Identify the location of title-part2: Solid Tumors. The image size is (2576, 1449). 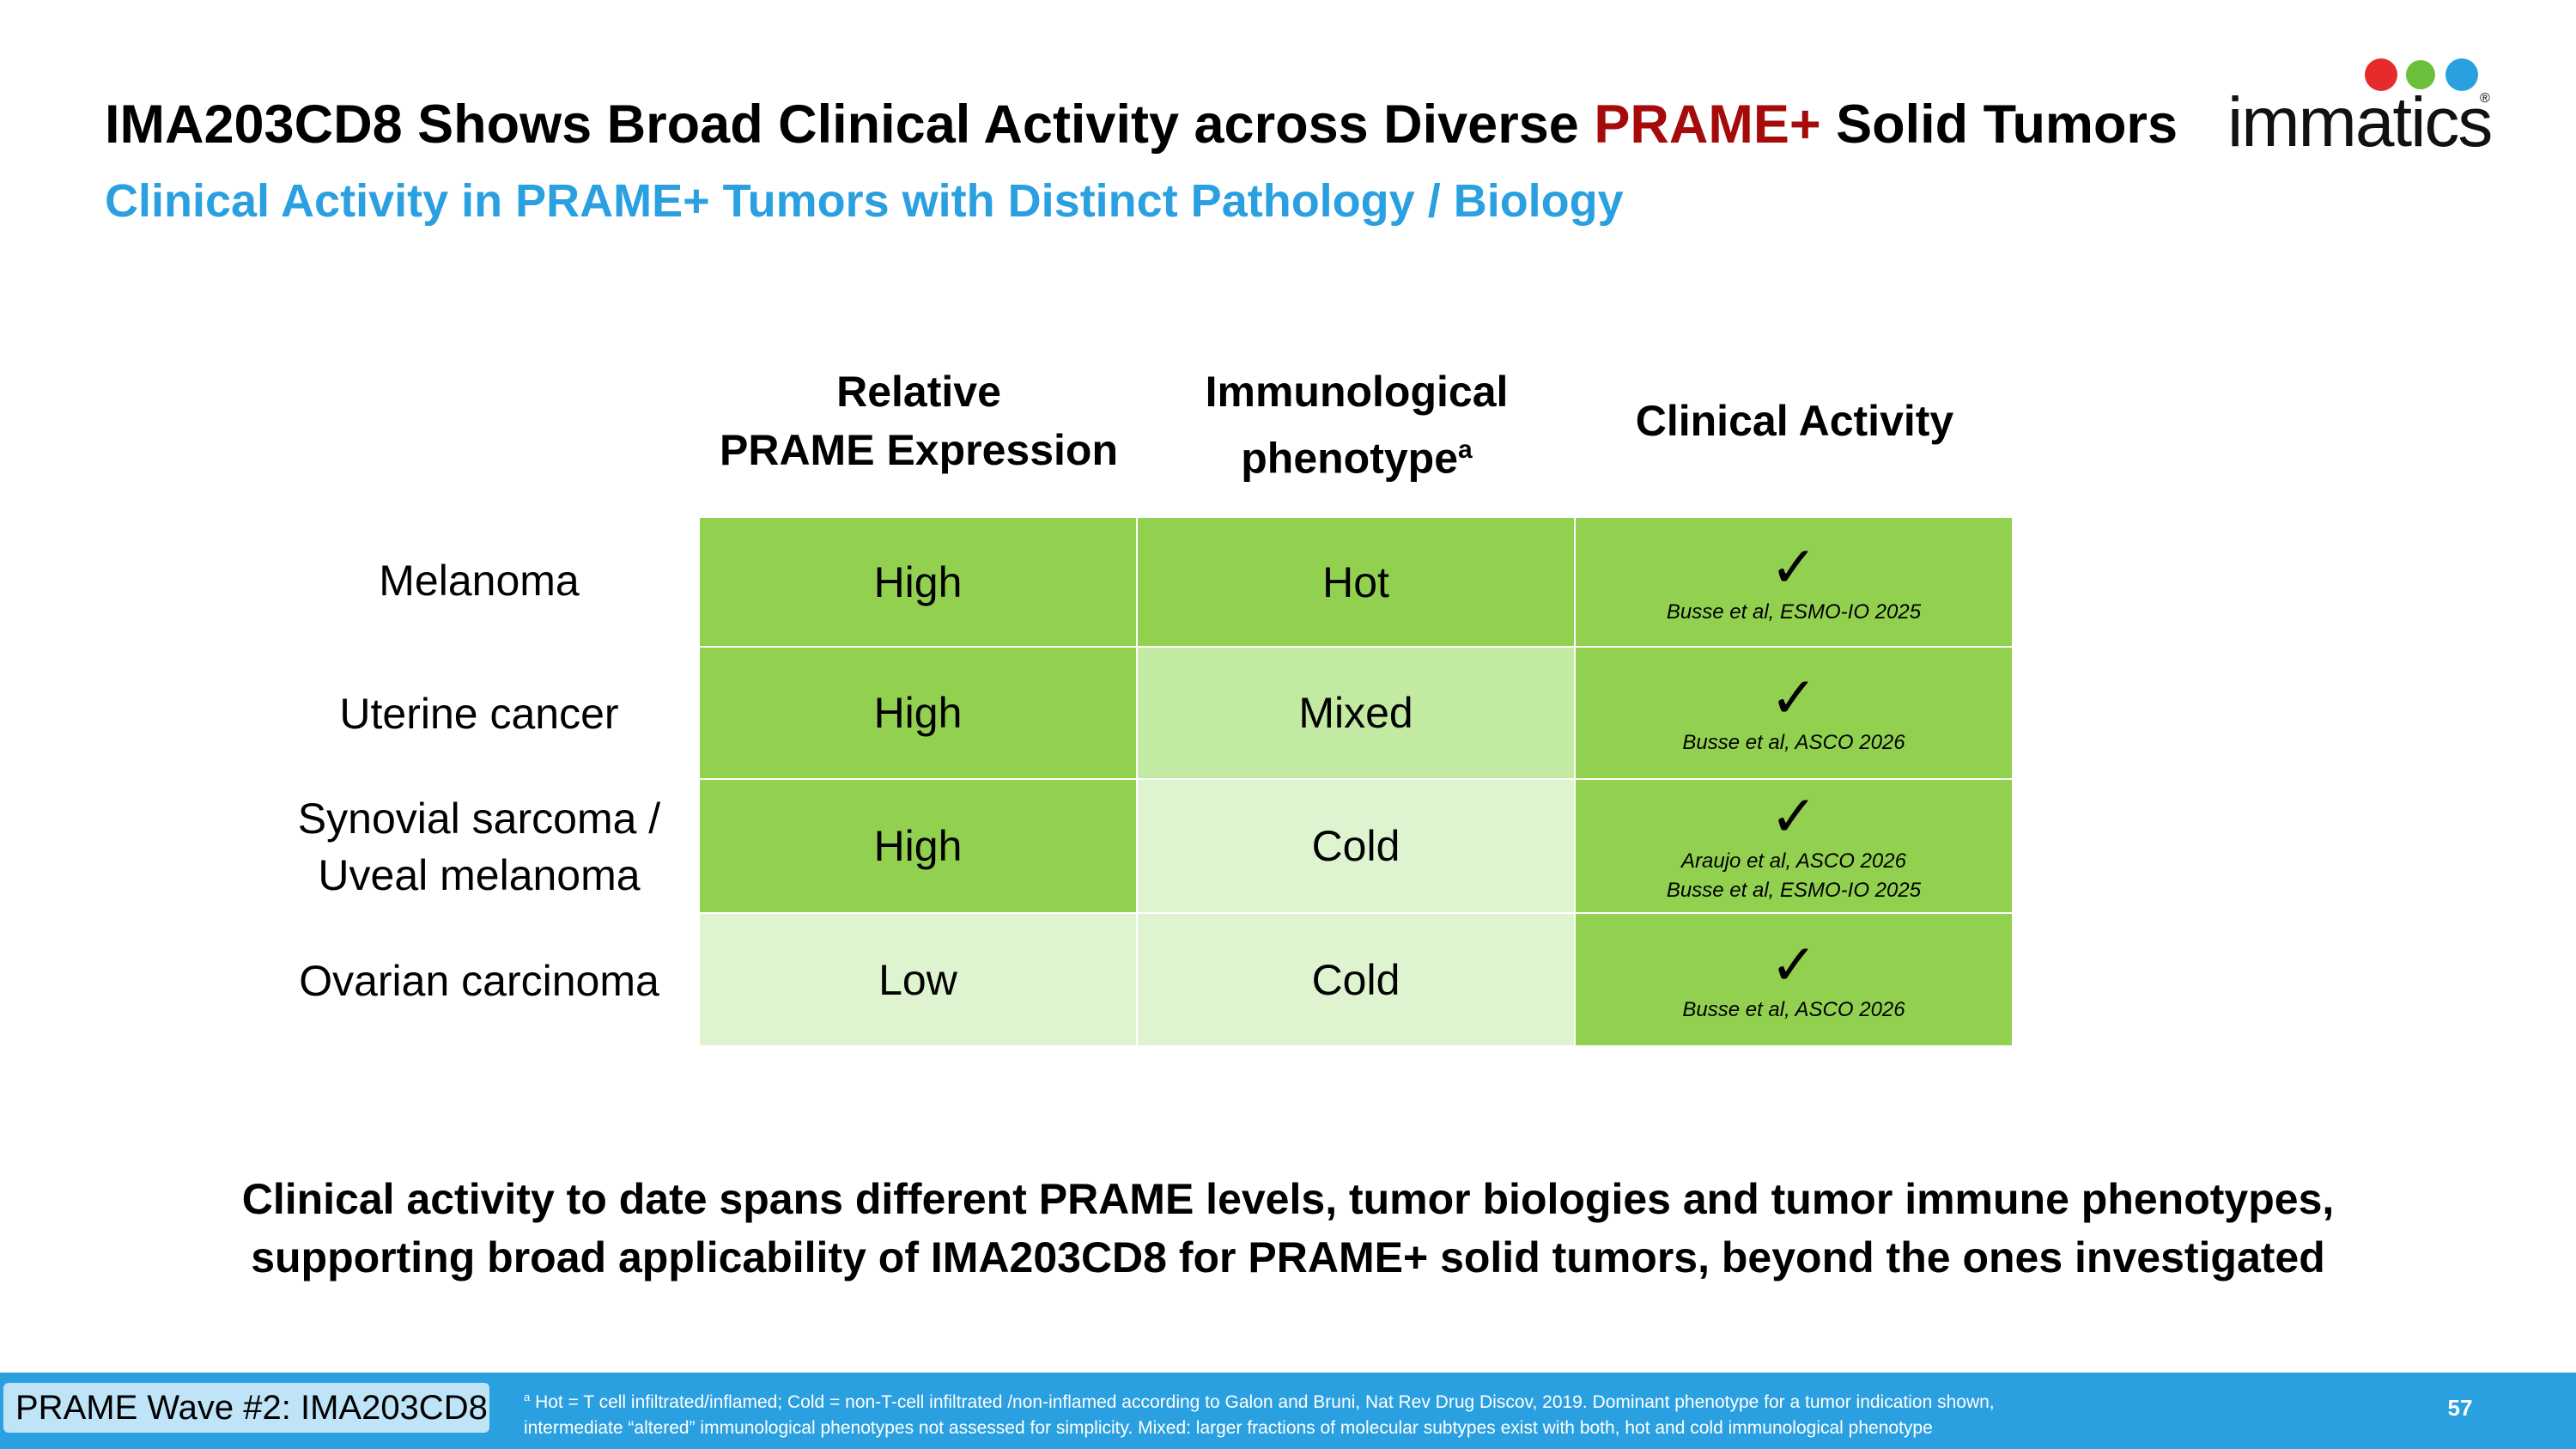
(1999, 124).